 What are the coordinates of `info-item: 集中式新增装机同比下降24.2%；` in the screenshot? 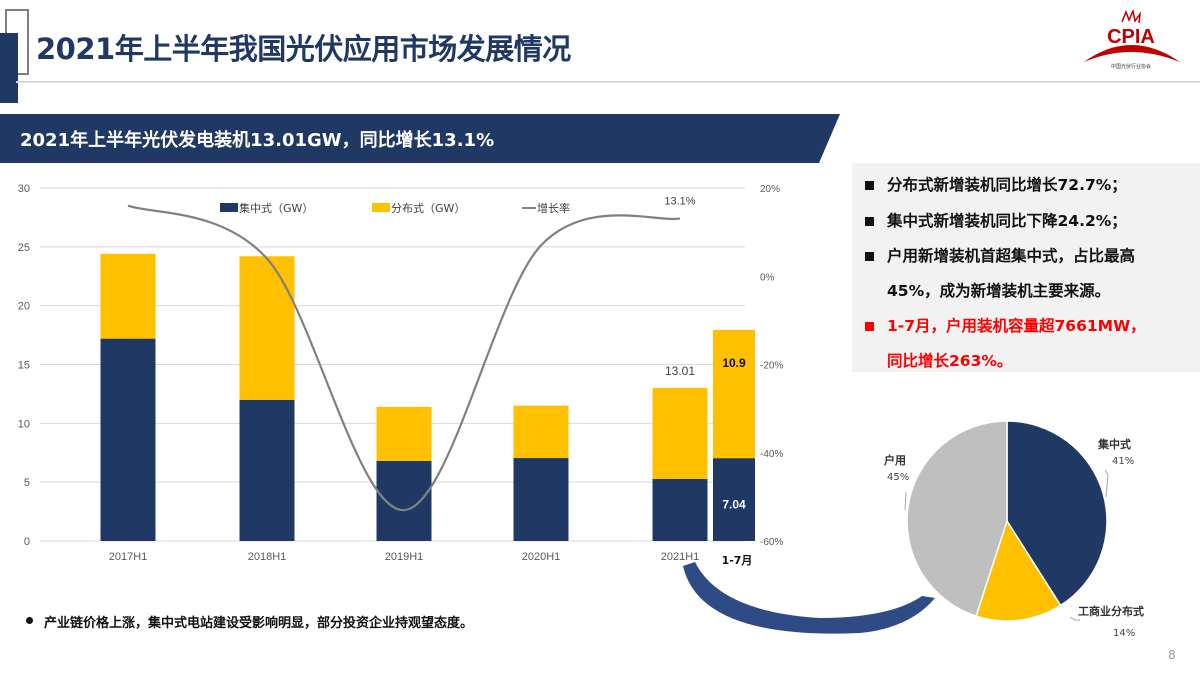 It's located at (1007, 221).